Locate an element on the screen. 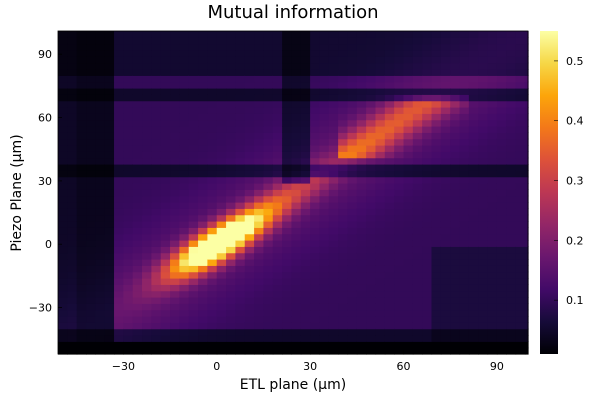  y-tick-label: 0 is located at coordinates (48, 244).